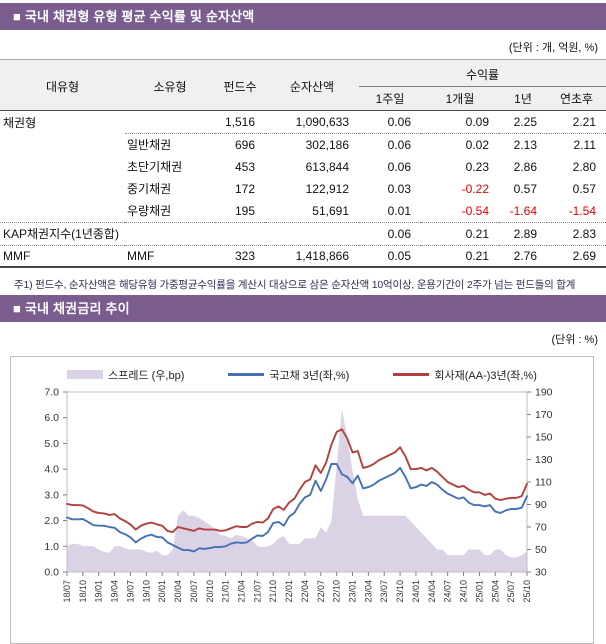 The image size is (606, 644). What do you see at coordinates (541, 550) in the screenshot?
I see `svg-text: 50` at bounding box center [541, 550].